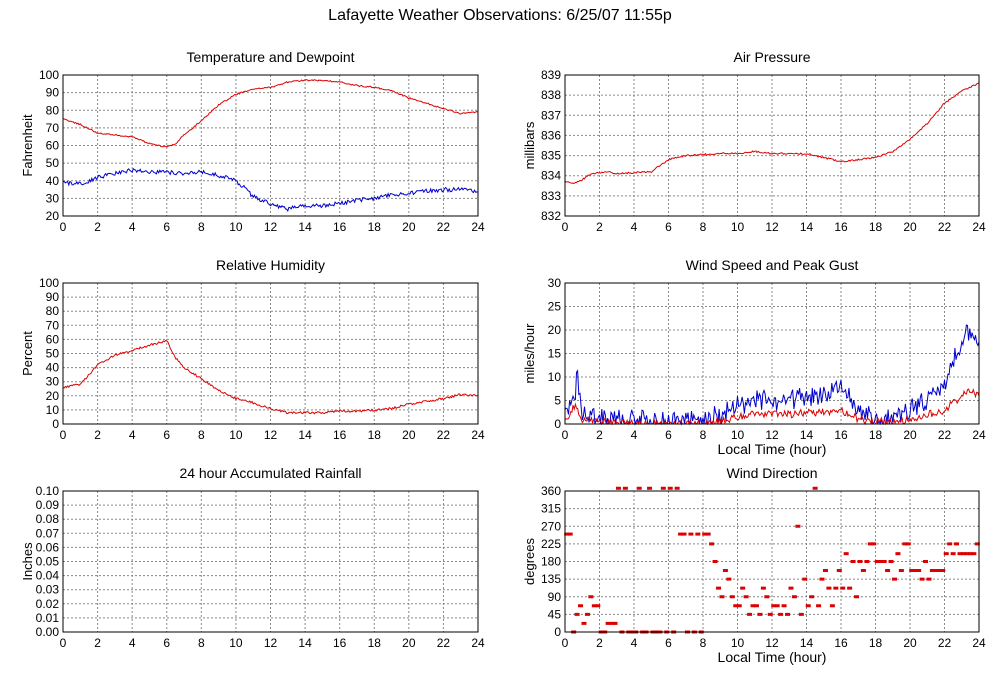  What do you see at coordinates (53, 410) in the screenshot?
I see `y-tick-label: 10` at bounding box center [53, 410].